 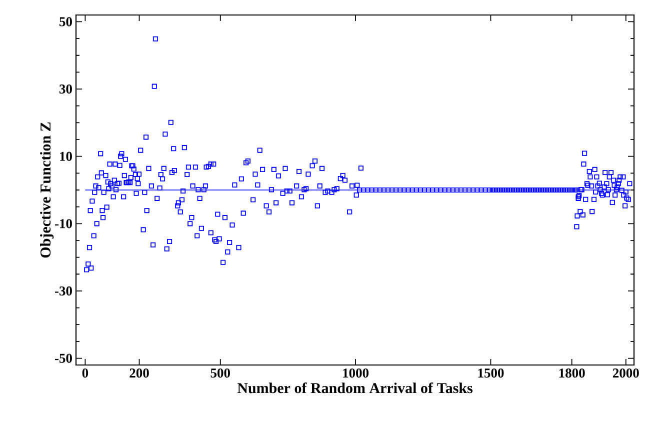 What do you see at coordinates (66, 156) in the screenshot?
I see `y-tick-label: 10` at bounding box center [66, 156].